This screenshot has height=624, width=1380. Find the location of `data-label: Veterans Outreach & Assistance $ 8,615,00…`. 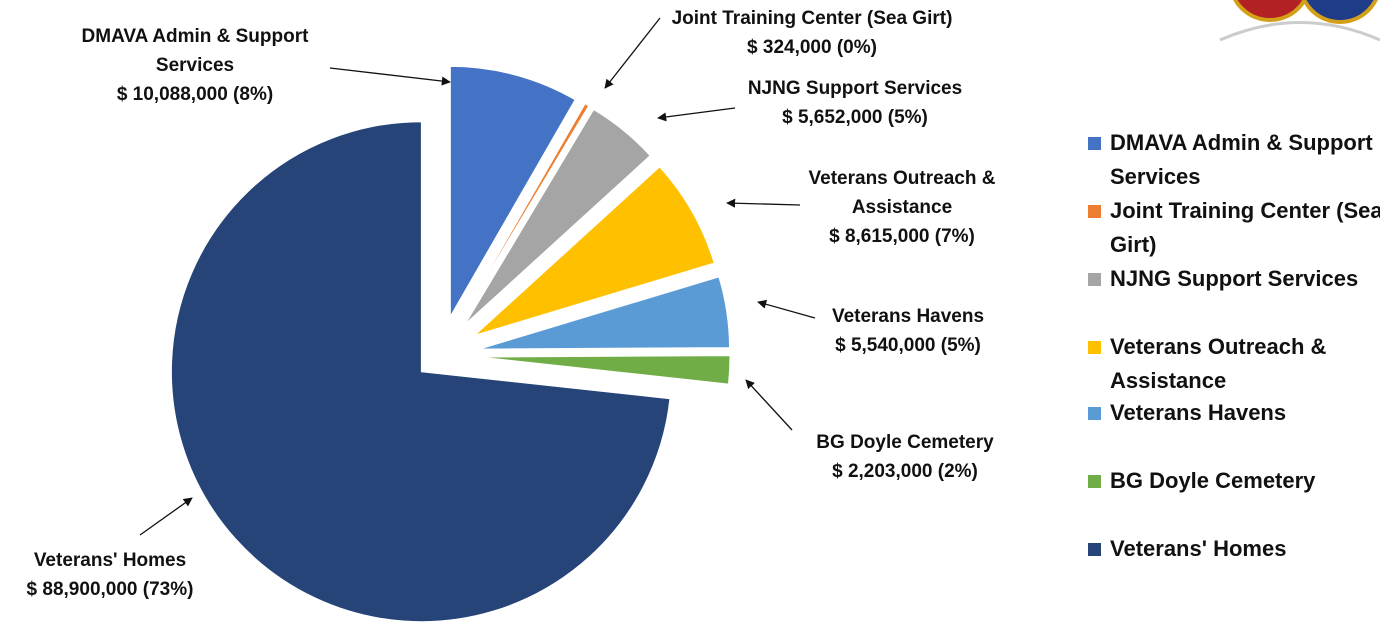

data-label: Veterans Outreach & Assistance $ 8,615,00… is located at coordinates (902, 207).